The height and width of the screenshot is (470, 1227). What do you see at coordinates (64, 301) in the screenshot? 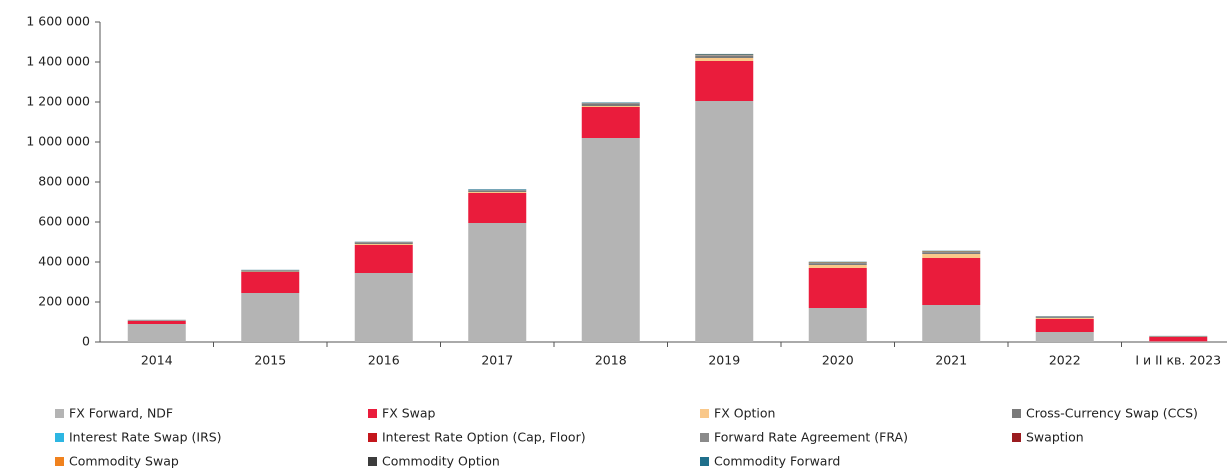
I see `y-tick-label: 200 000` at bounding box center [64, 301].